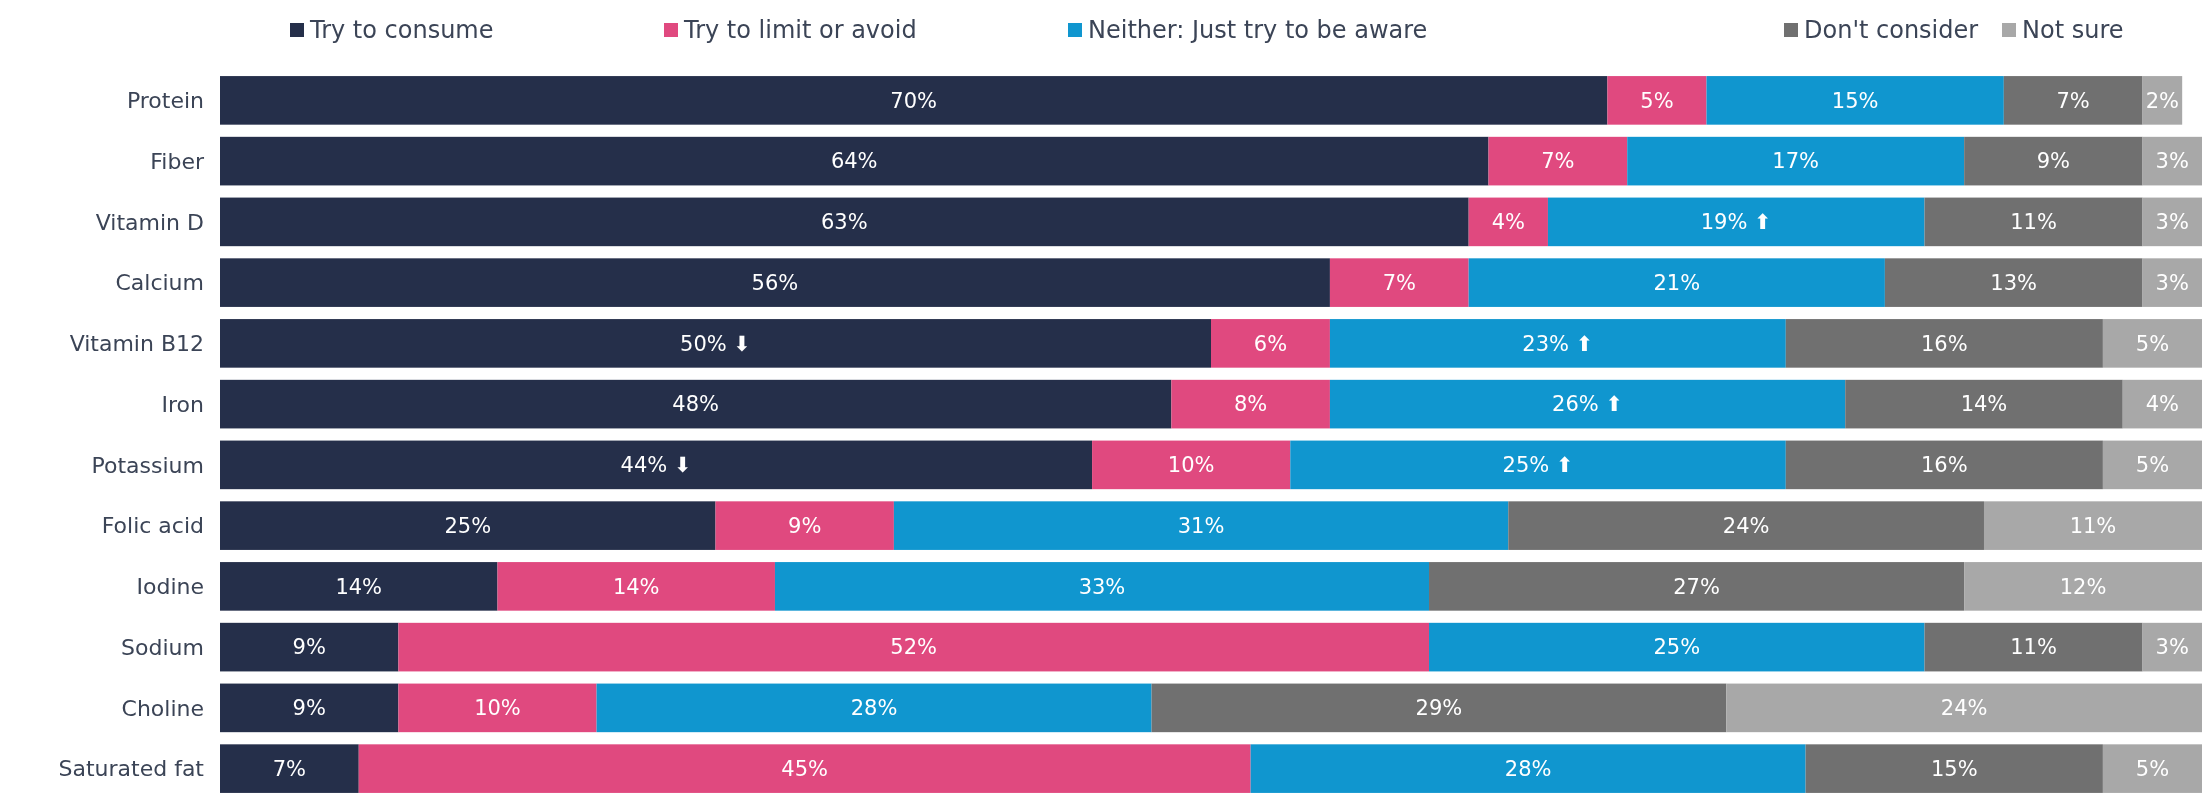  I want to click on data-label: 6%, so click(1270, 343).